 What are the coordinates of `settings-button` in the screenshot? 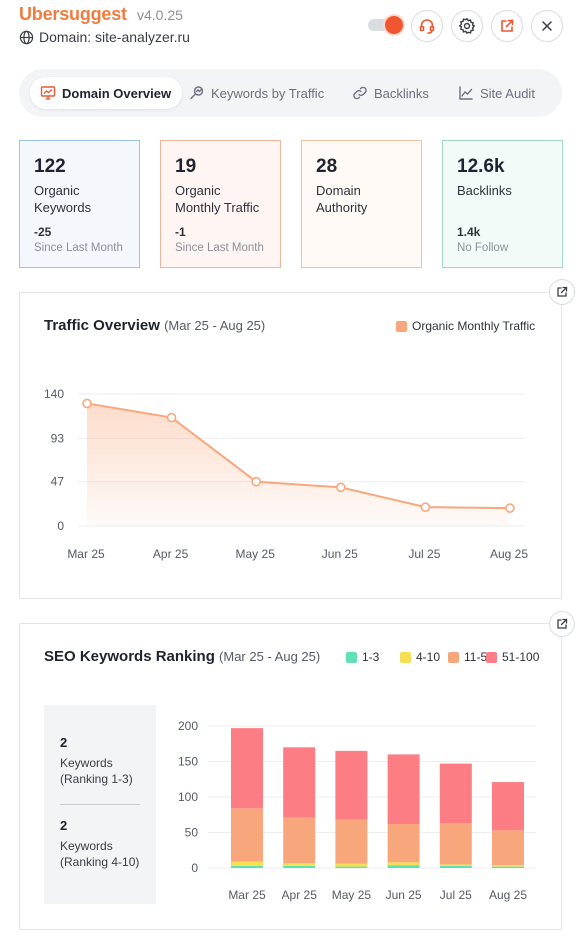 It's located at (467, 26).